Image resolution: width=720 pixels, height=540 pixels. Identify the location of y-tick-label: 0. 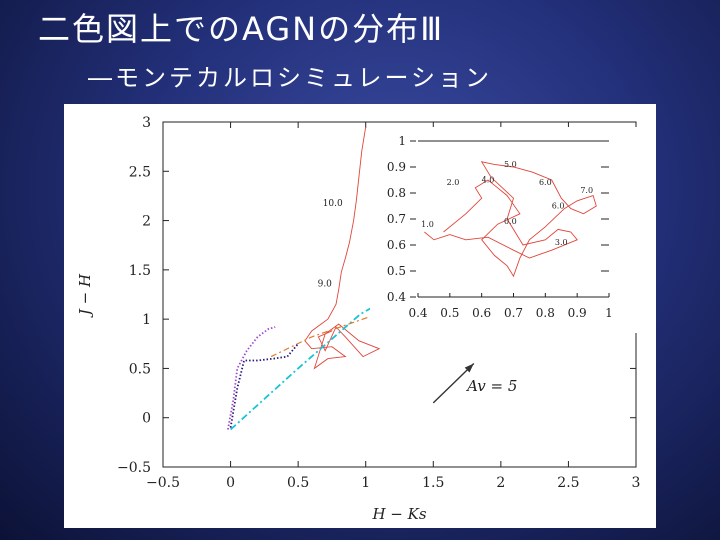
(146, 419).